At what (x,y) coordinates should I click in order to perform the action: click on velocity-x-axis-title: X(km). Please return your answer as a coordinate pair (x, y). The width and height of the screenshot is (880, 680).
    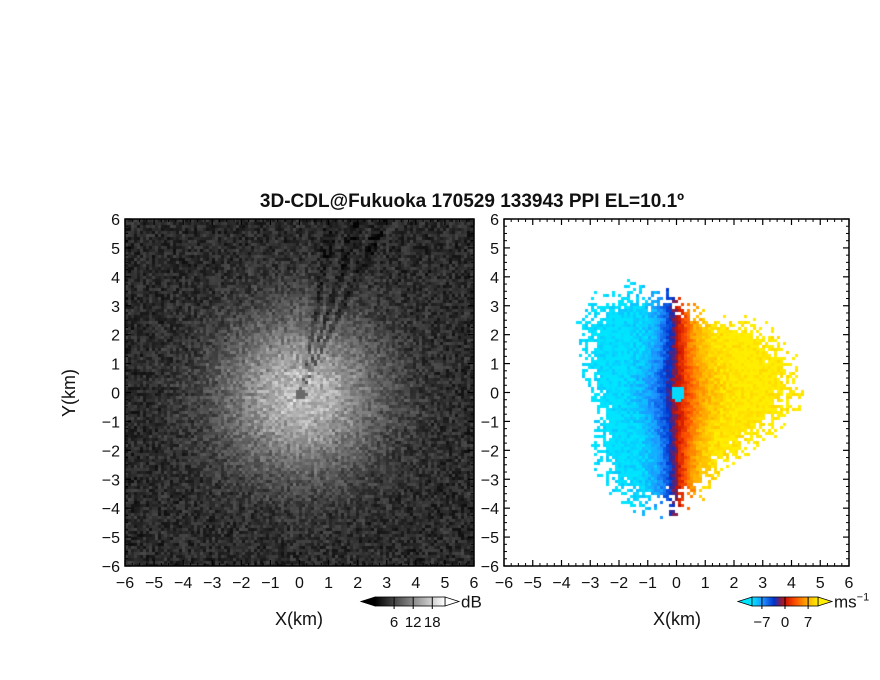
    Looking at the image, I should click on (677, 619).